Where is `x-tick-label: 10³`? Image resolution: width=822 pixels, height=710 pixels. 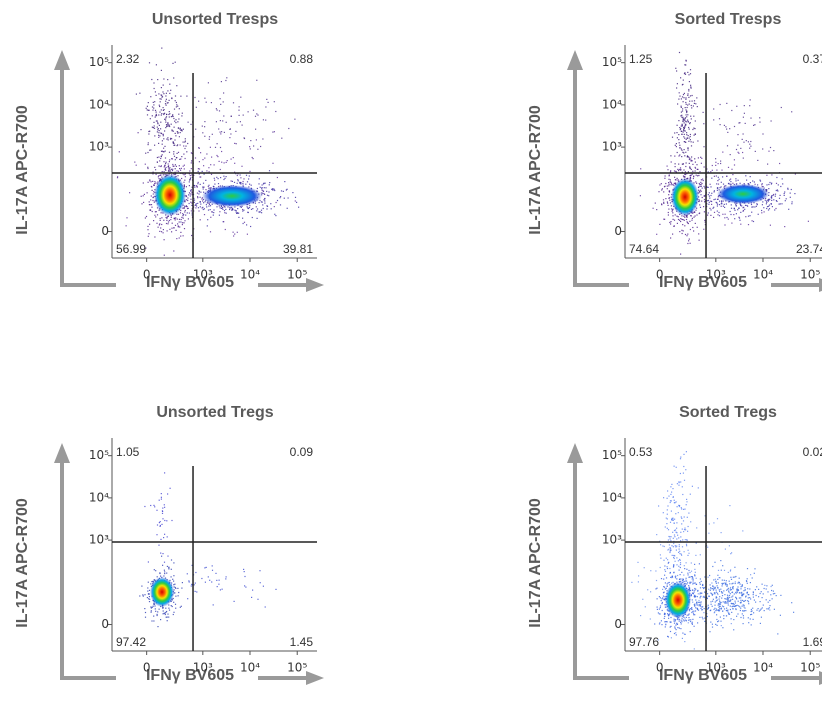 x-tick-label: 10³ is located at coordinates (203, 668).